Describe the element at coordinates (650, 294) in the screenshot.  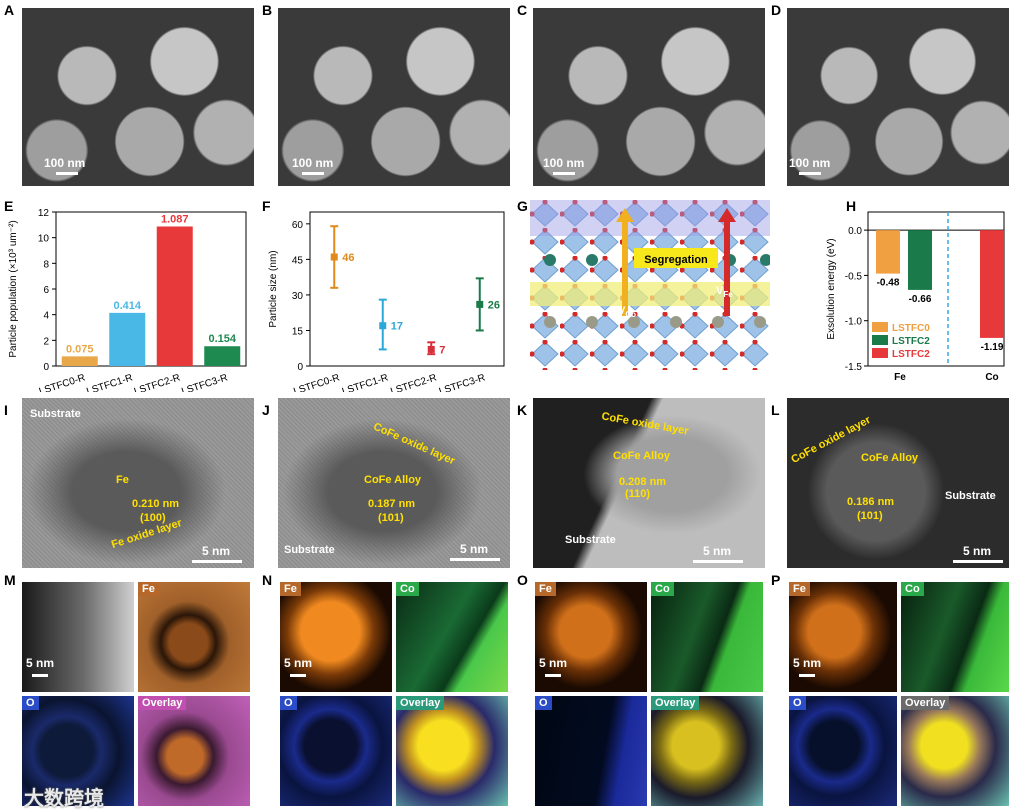
I see `segregation-layer` at that location.